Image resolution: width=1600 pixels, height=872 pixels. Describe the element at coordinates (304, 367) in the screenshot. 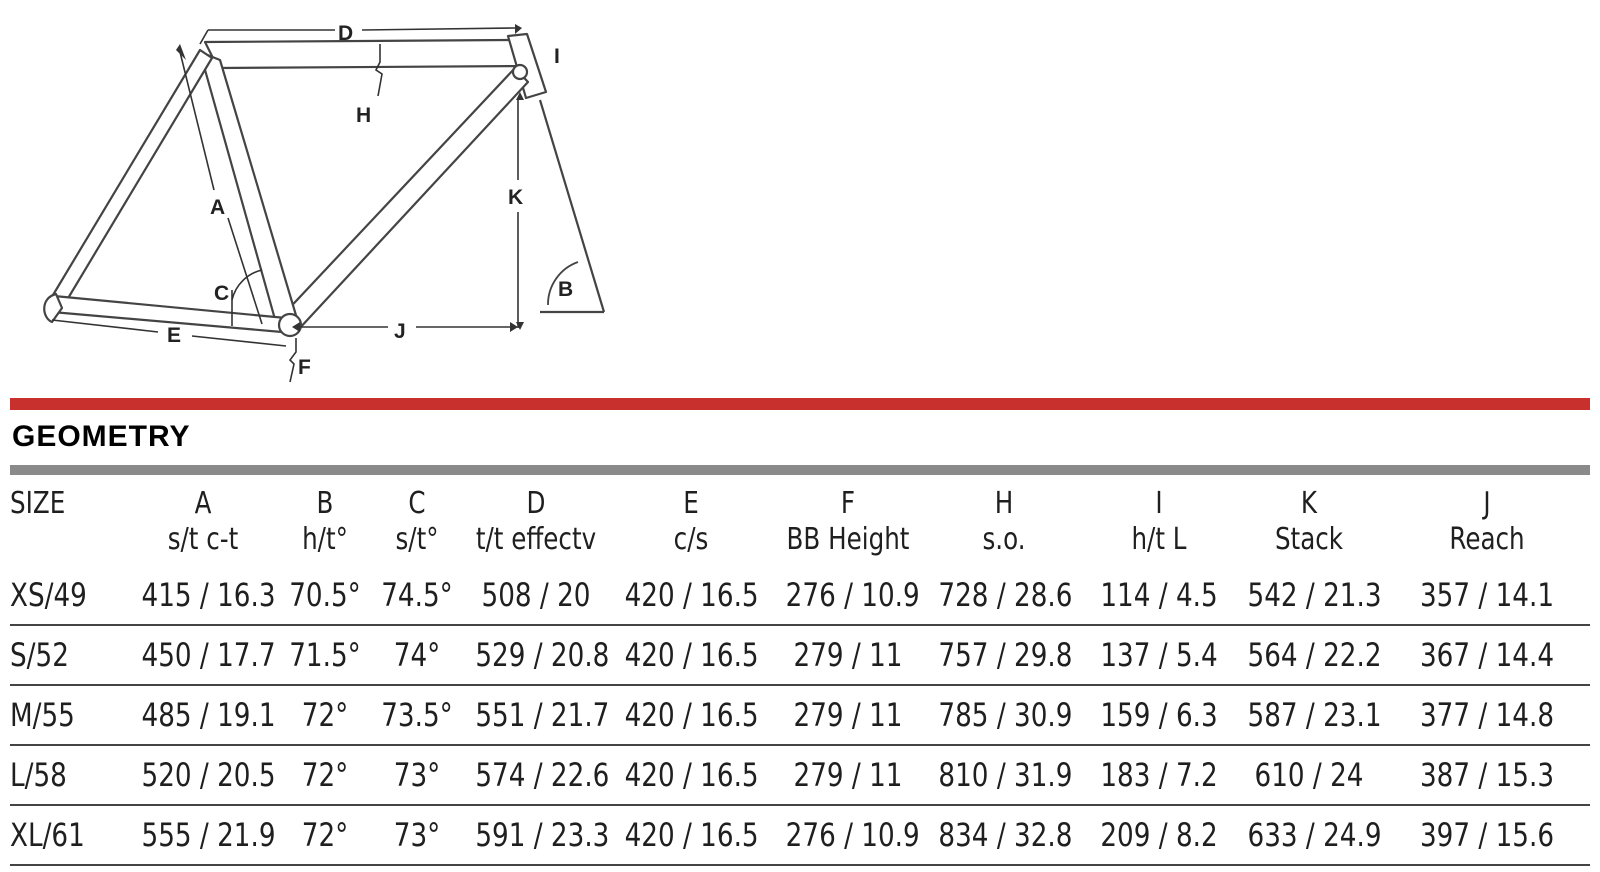

I see `label-F: F` at that location.